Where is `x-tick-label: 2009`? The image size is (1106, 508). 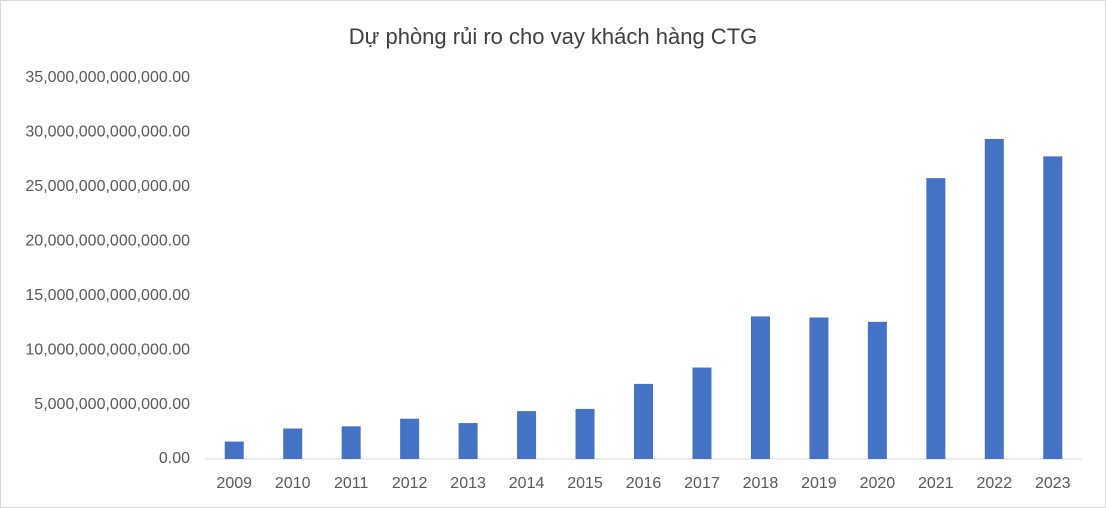 x-tick-label: 2009 is located at coordinates (234, 483).